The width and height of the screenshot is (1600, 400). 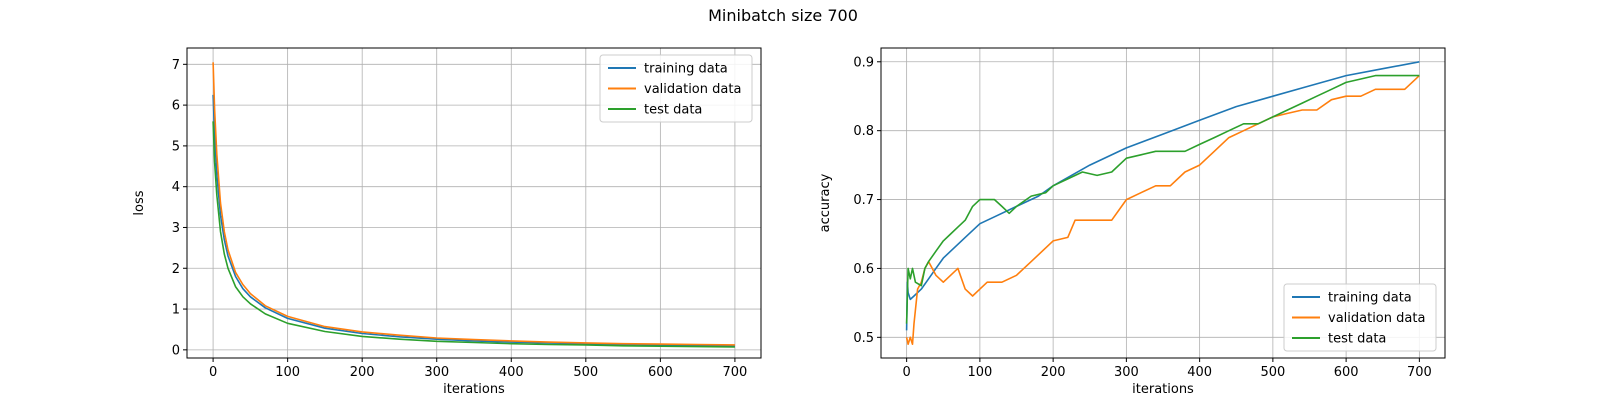 I want to click on y-axis-label: loss, so click(x=139, y=202).